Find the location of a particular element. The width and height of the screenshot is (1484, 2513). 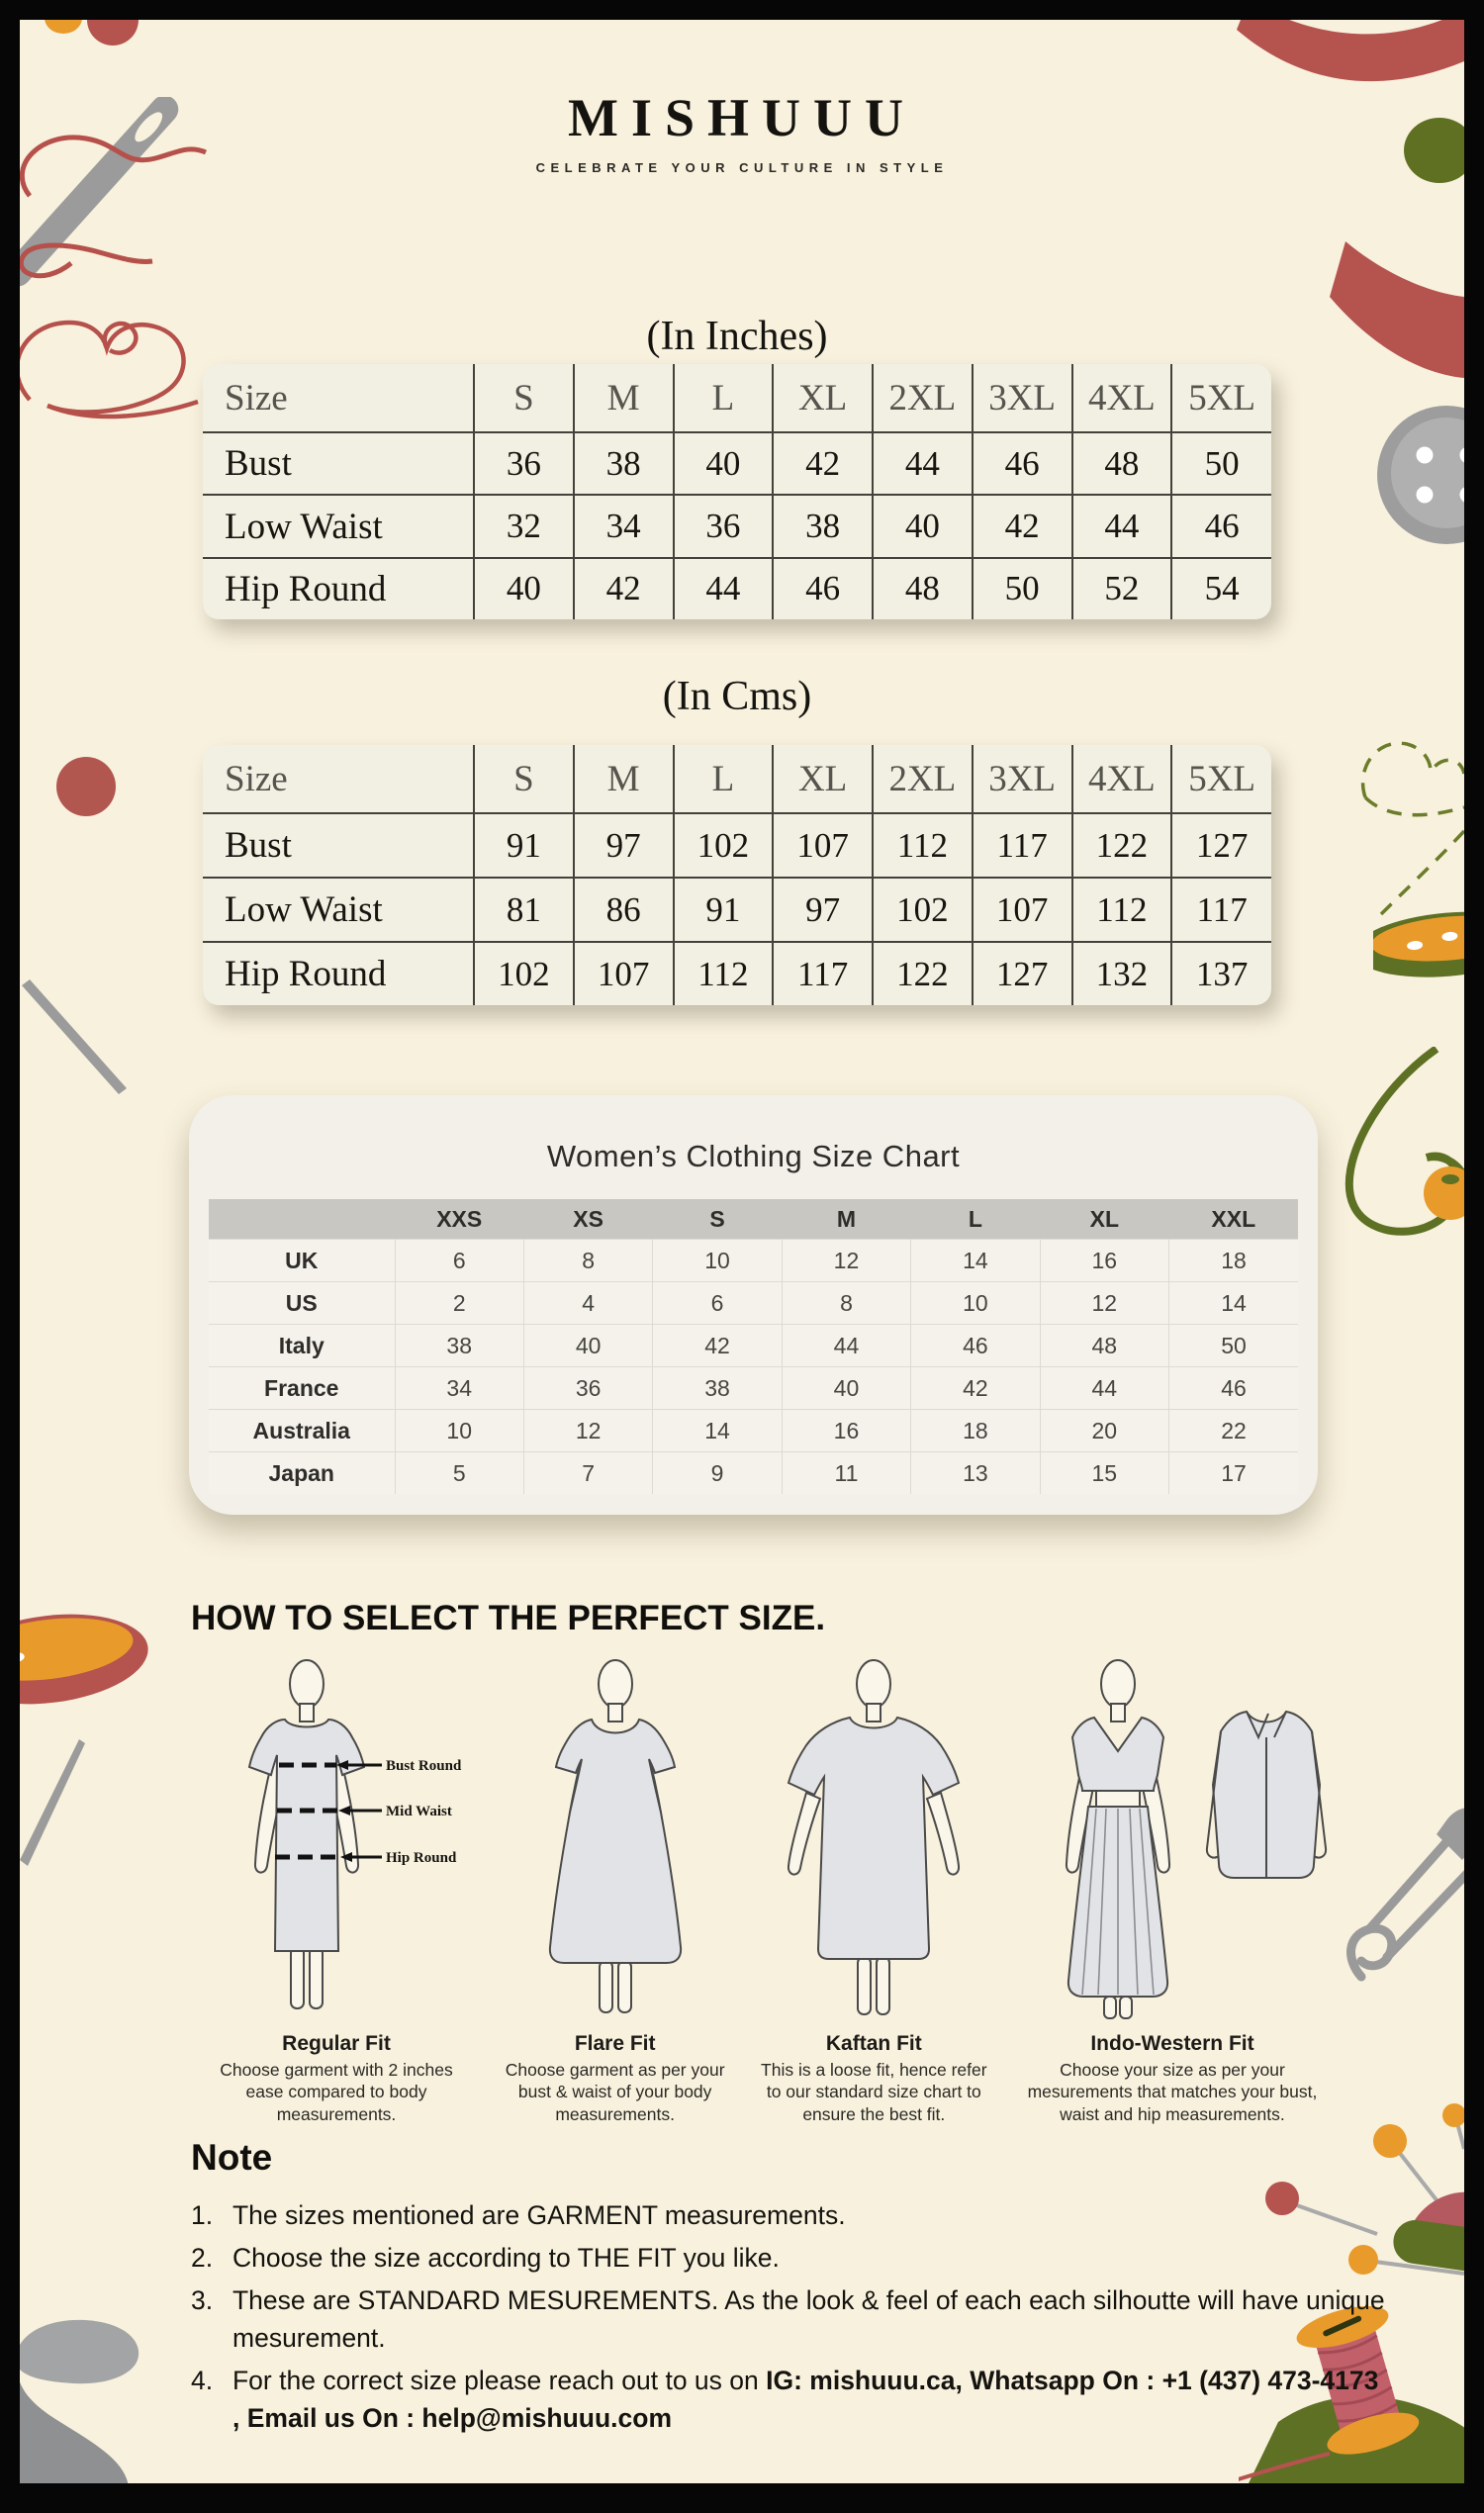

corner-leaves-decor is located at coordinates (1350, 282).